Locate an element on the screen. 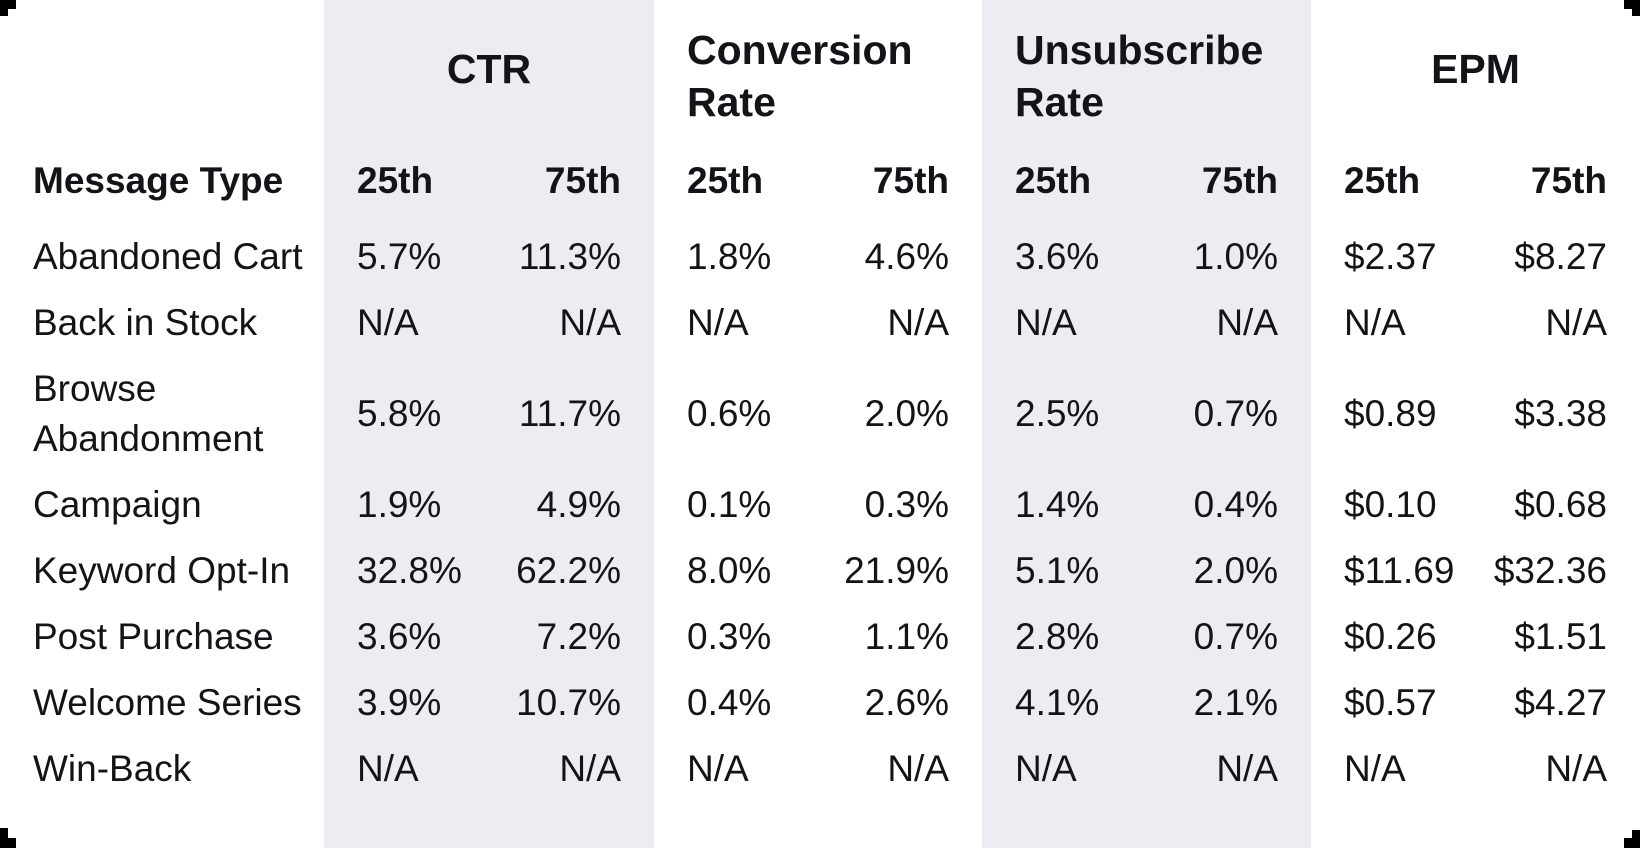 The height and width of the screenshot is (848, 1640). cell-ctr-25th: 1.9% is located at coordinates (399, 504).